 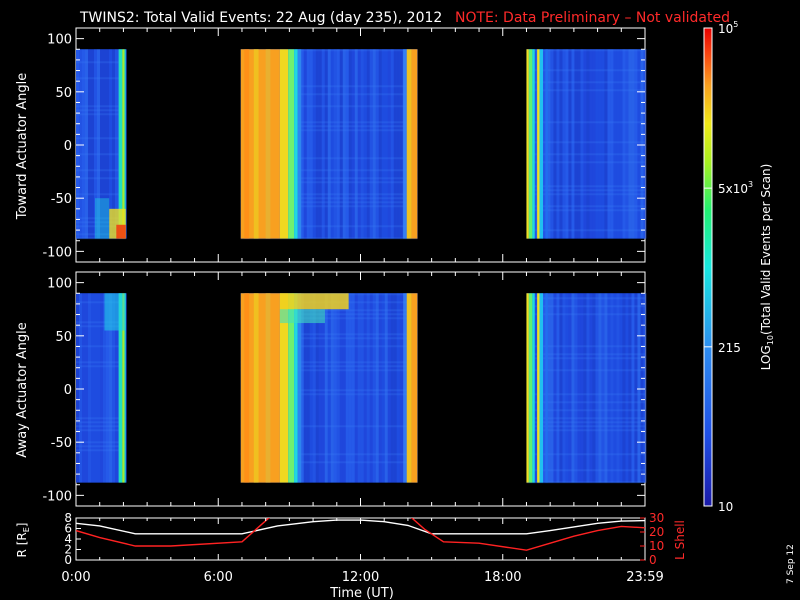 I want to click on heatmap-hotspot, so click(x=115, y=312).